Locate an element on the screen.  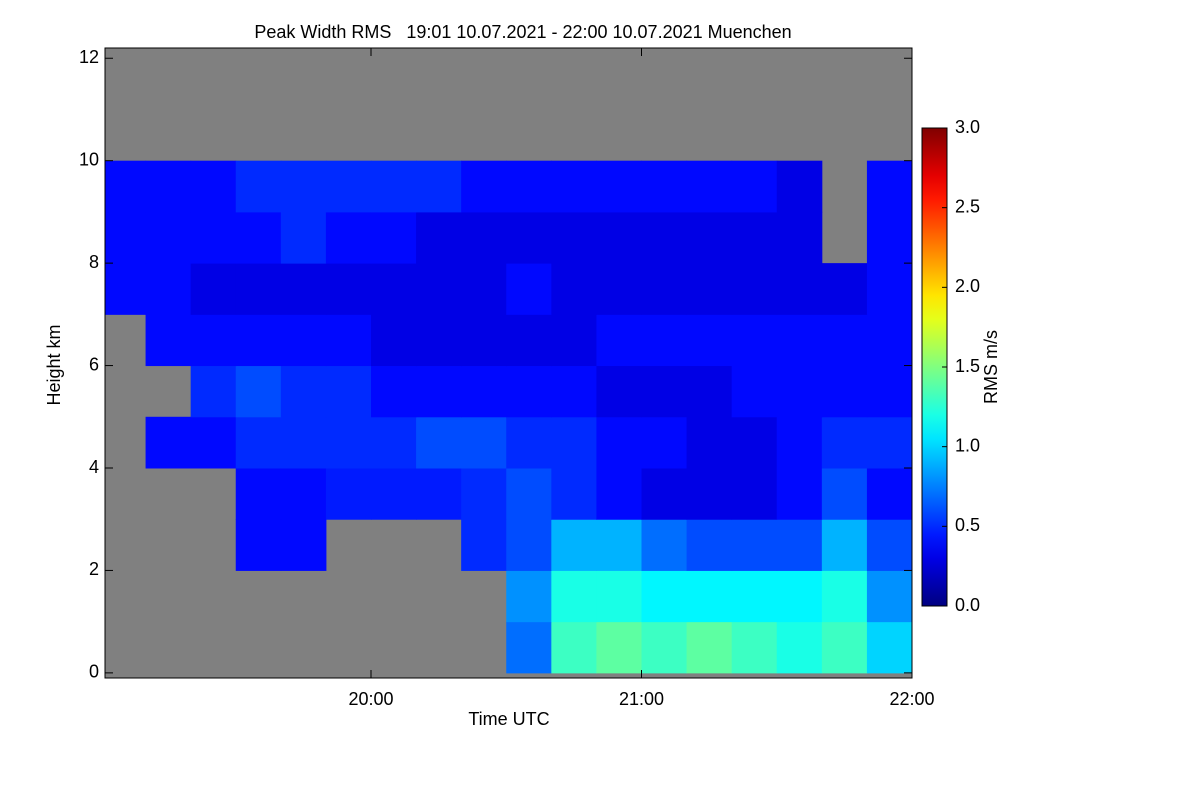
x-tick-label: 22:00 is located at coordinates (911, 699).